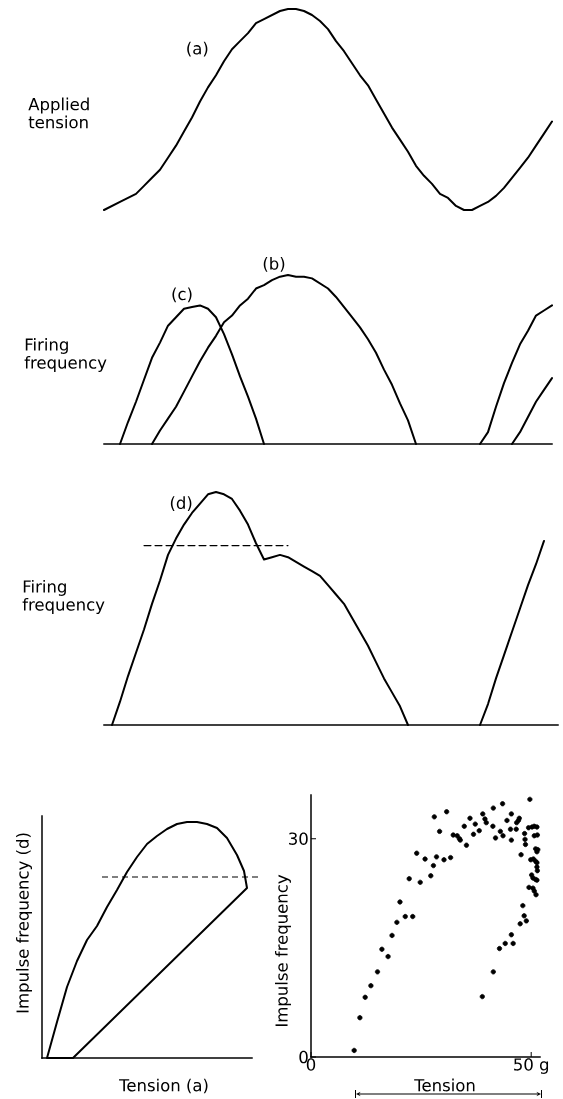  I want to click on x-axis-title: Tension, so click(444, 1085).